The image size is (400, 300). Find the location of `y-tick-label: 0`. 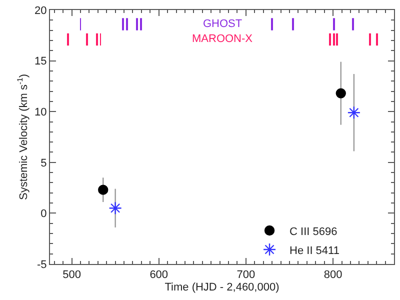

y-tick-label: 0 is located at coordinates (43, 214).